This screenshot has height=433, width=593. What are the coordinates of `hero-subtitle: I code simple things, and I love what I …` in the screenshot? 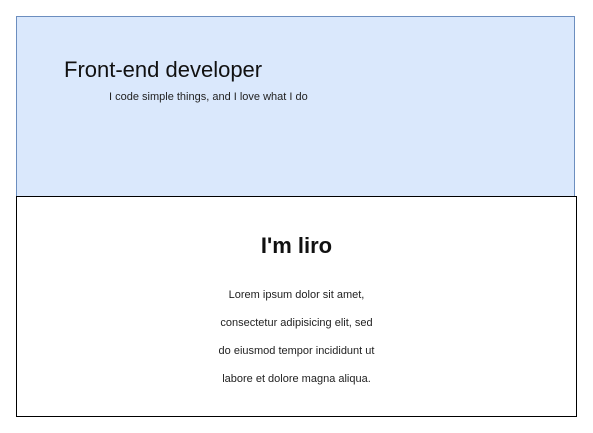 It's located at (208, 97).